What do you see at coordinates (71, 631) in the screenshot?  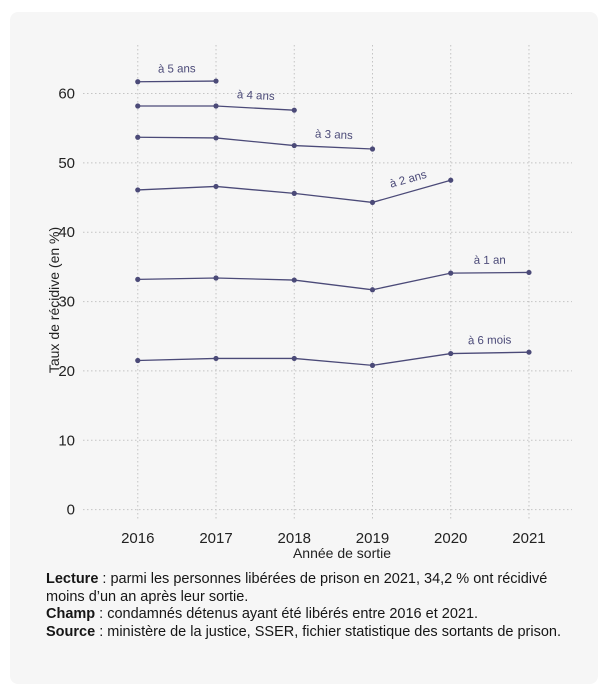 I see `note-source-label: Source` at bounding box center [71, 631].